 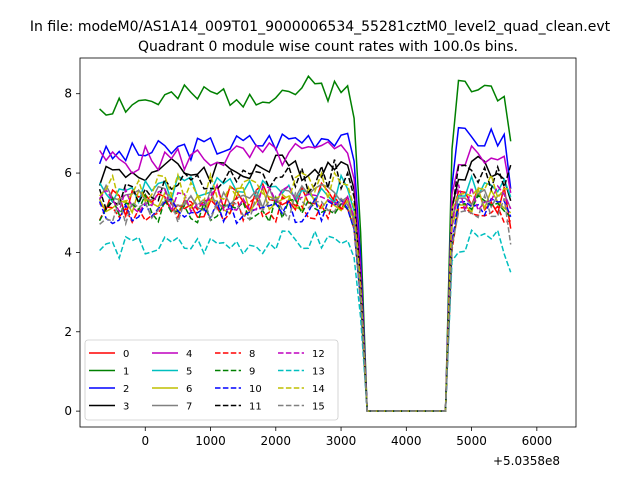 I want to click on y-tick-label: 6, so click(x=68, y=173).